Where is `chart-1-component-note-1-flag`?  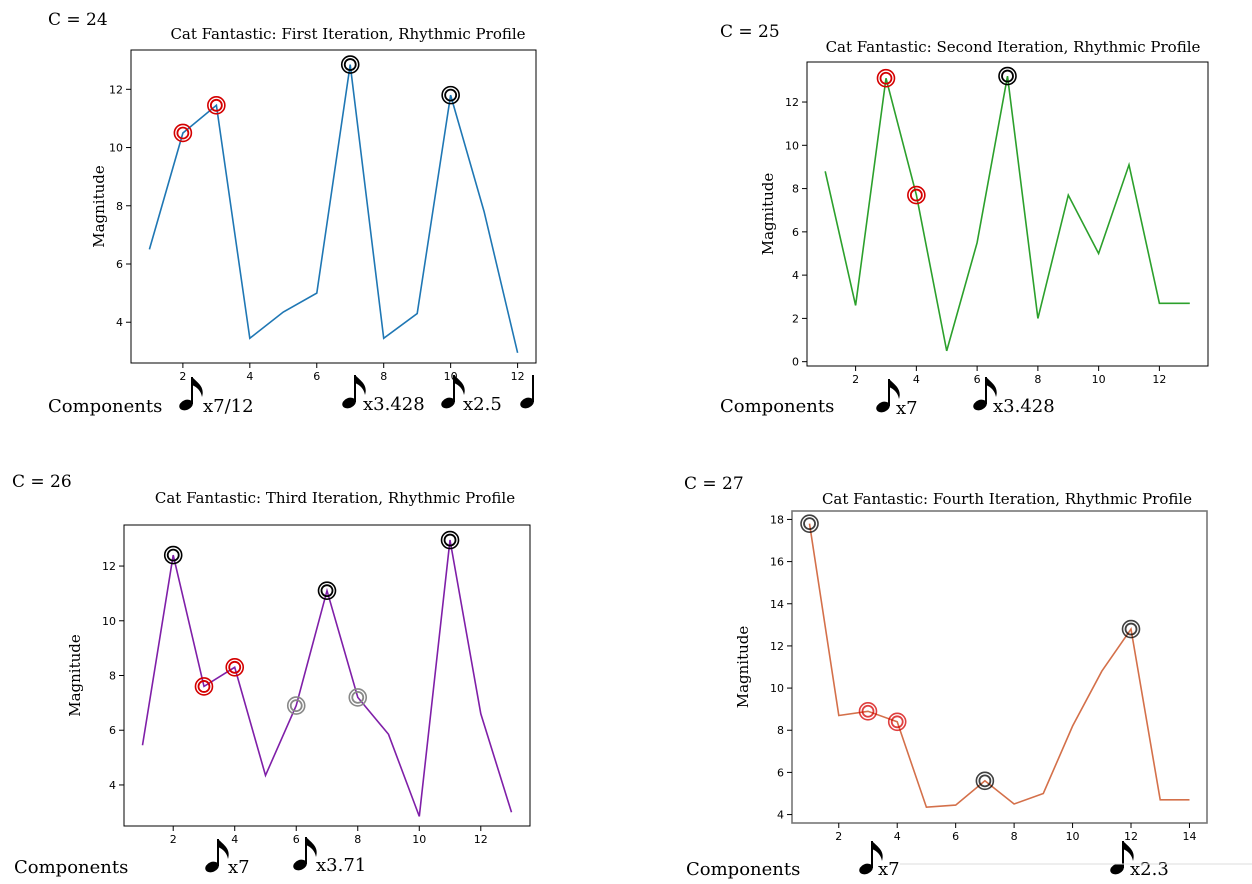 chart-1-component-note-1-flag is located at coordinates (197, 387).